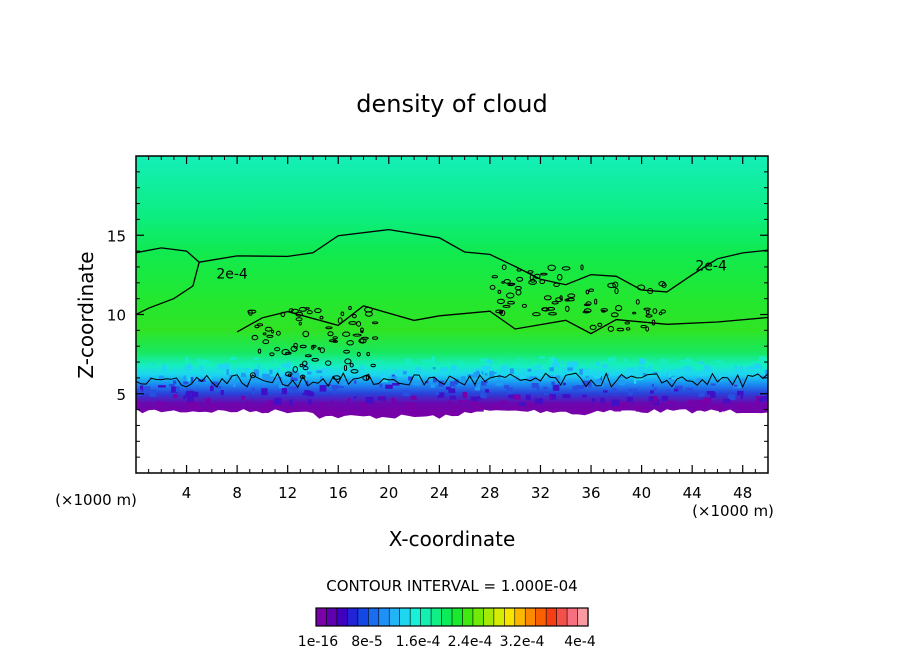 The height and width of the screenshot is (654, 904). Describe the element at coordinates (418, 642) in the screenshot. I see `colorbar-label: 1.6e-4` at that location.